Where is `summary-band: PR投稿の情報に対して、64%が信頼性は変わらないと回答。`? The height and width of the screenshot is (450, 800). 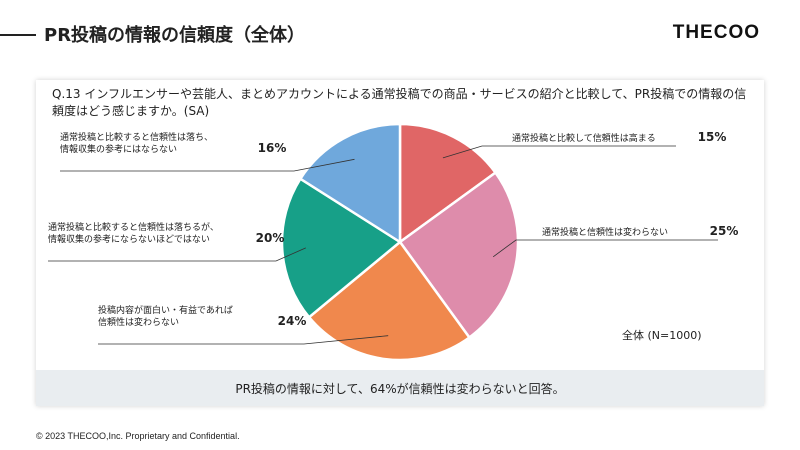
summary-band: PR投稿の情報に対して、64%が信頼性は変わらないと回答。 is located at coordinates (400, 388).